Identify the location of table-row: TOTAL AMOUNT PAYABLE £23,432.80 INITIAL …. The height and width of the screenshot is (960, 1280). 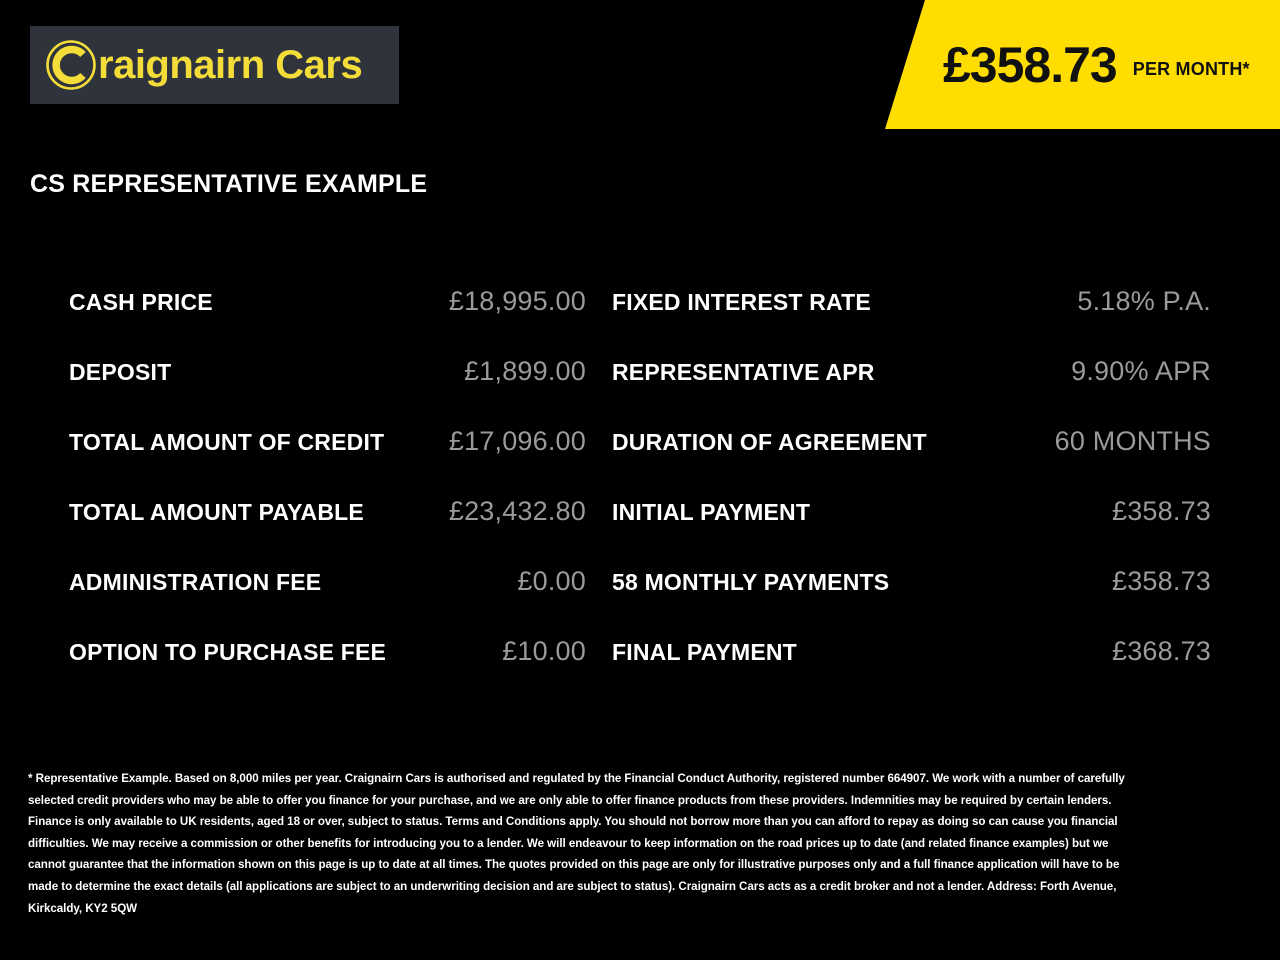
(640, 531).